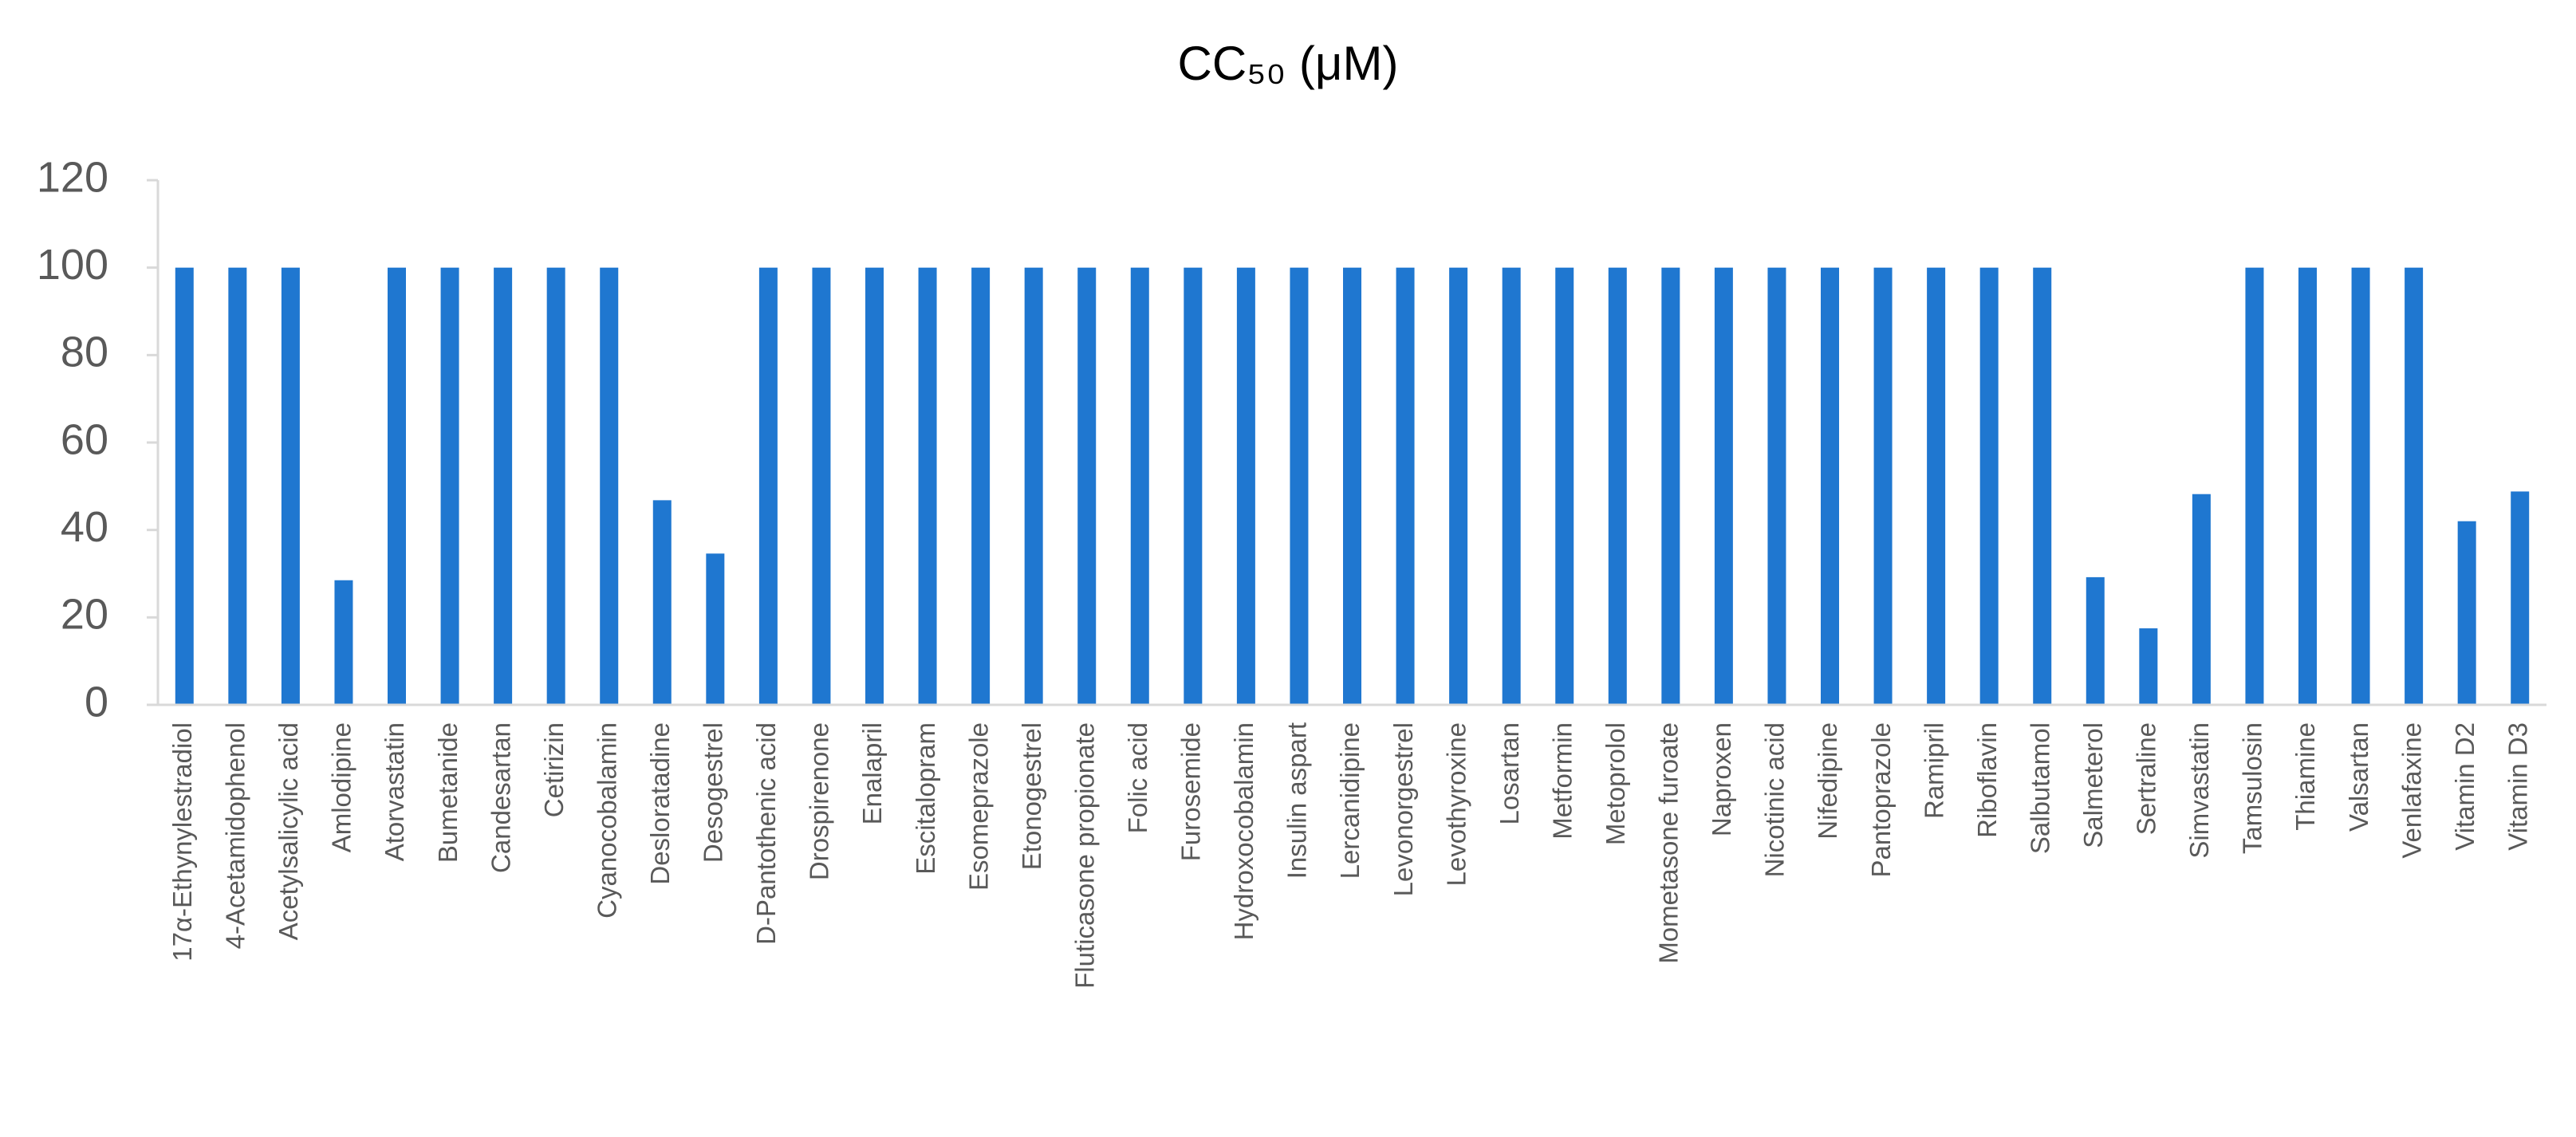 This screenshot has height=1137, width=2576. I want to click on x-tick-label: Drospirenone, so click(819, 801).